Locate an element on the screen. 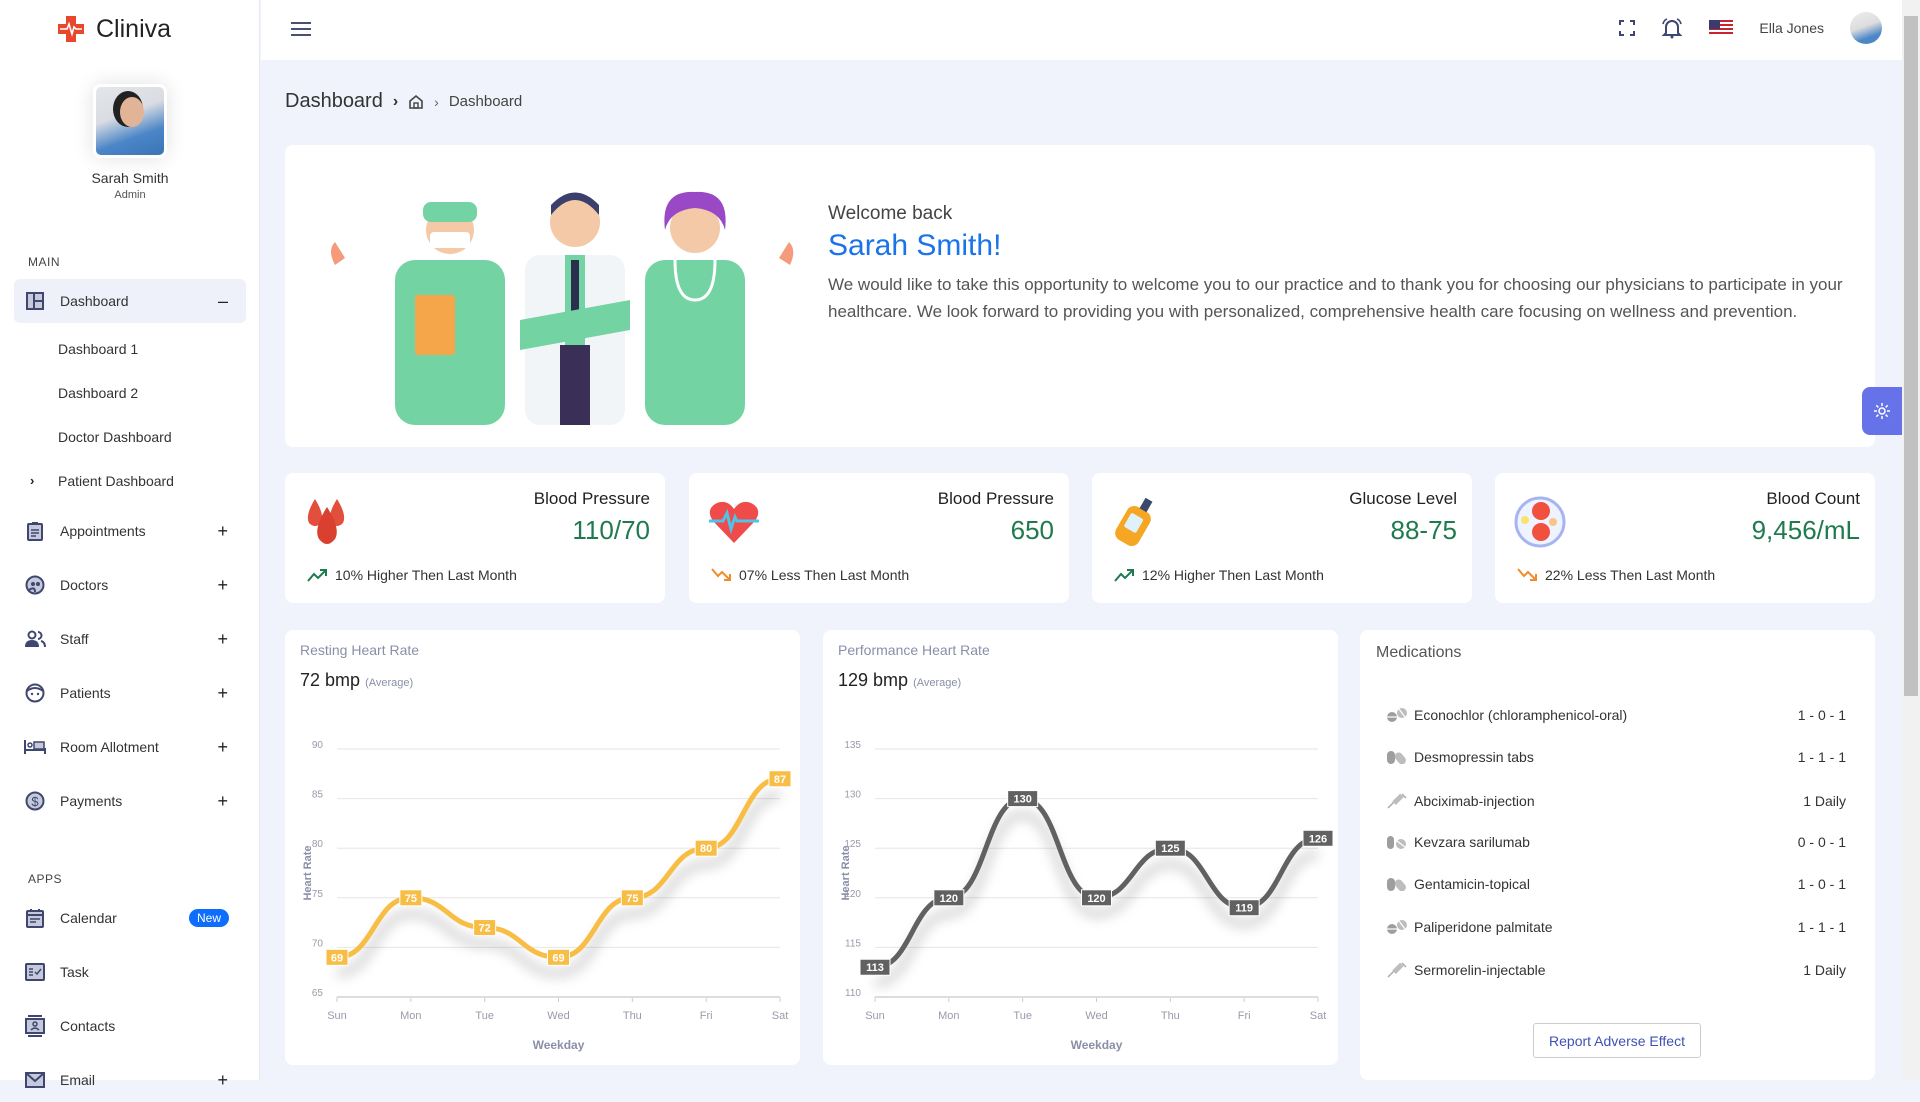  sidebar-item-doctors: Doctors + is located at coordinates (130, 585).